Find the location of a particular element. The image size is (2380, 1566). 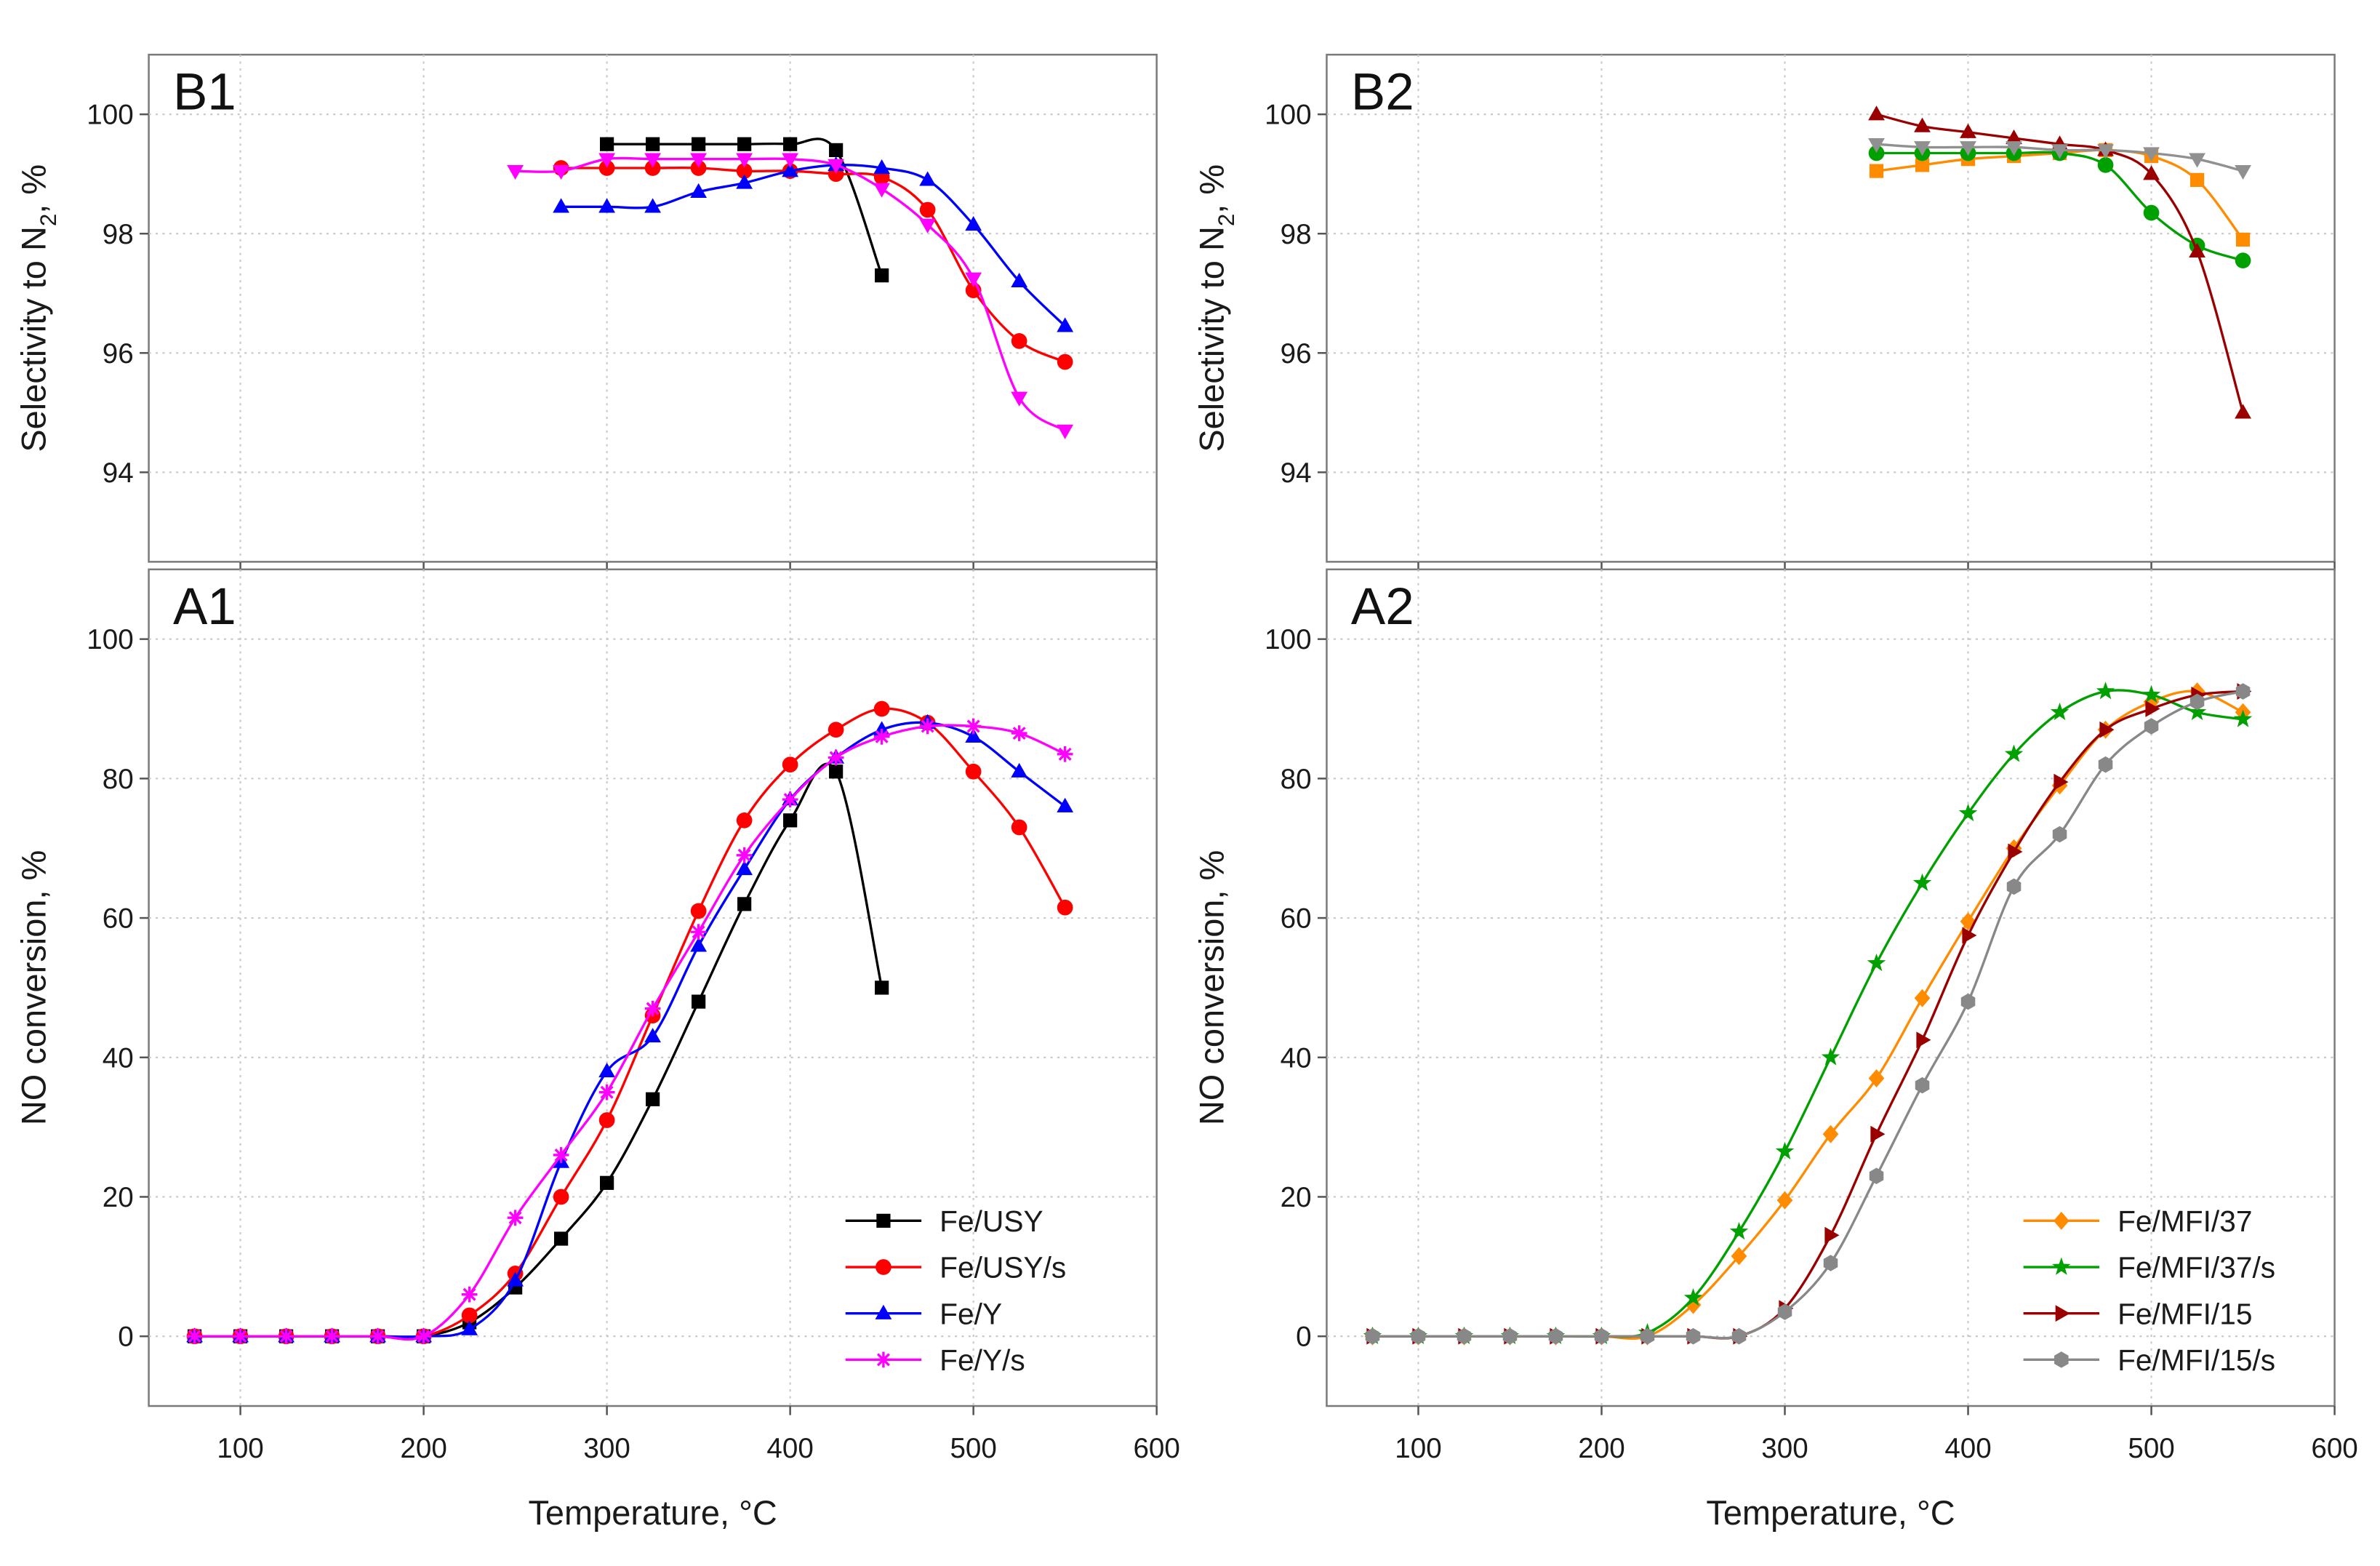

y-axis-title-tail: , % is located at coordinates (1212, 189).